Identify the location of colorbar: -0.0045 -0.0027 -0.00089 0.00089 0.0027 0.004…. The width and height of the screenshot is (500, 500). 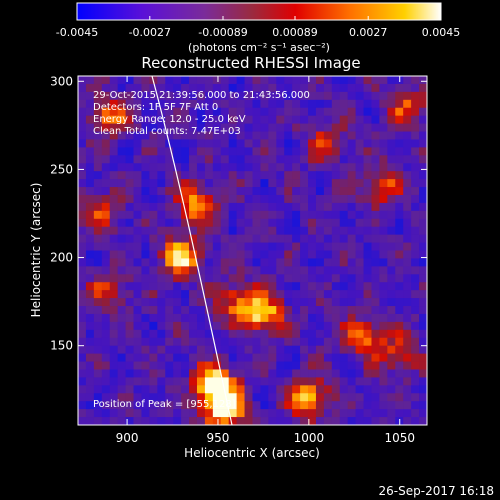
(258, 28).